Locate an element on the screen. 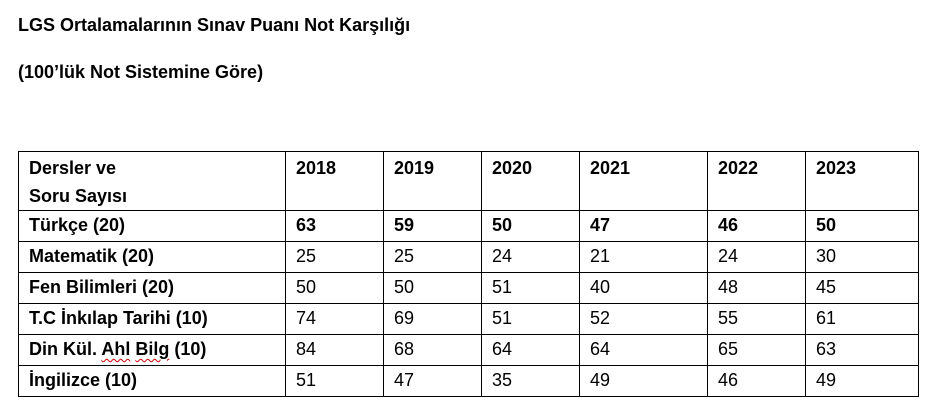 The image size is (934, 404). score-cell: 59 is located at coordinates (432, 226).